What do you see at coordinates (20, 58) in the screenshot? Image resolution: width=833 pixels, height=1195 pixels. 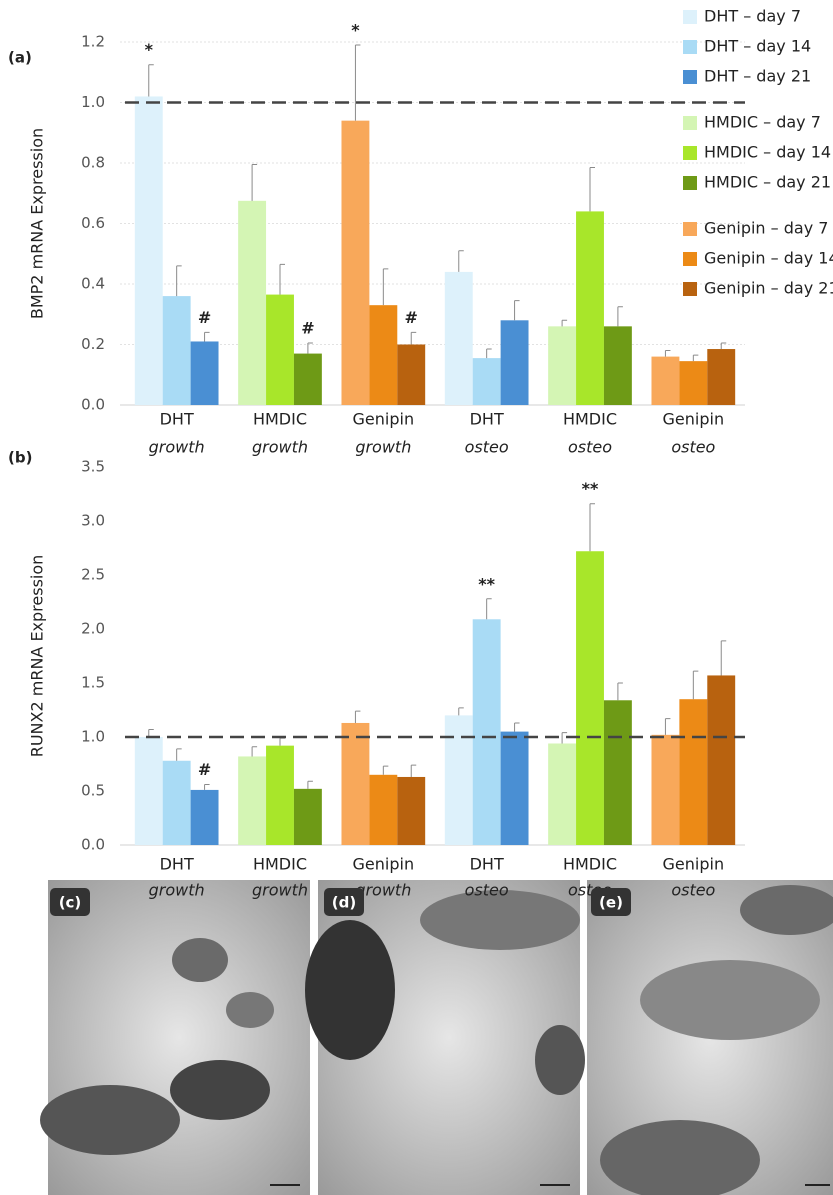 I see `panel-label: (a)` at bounding box center [20, 58].